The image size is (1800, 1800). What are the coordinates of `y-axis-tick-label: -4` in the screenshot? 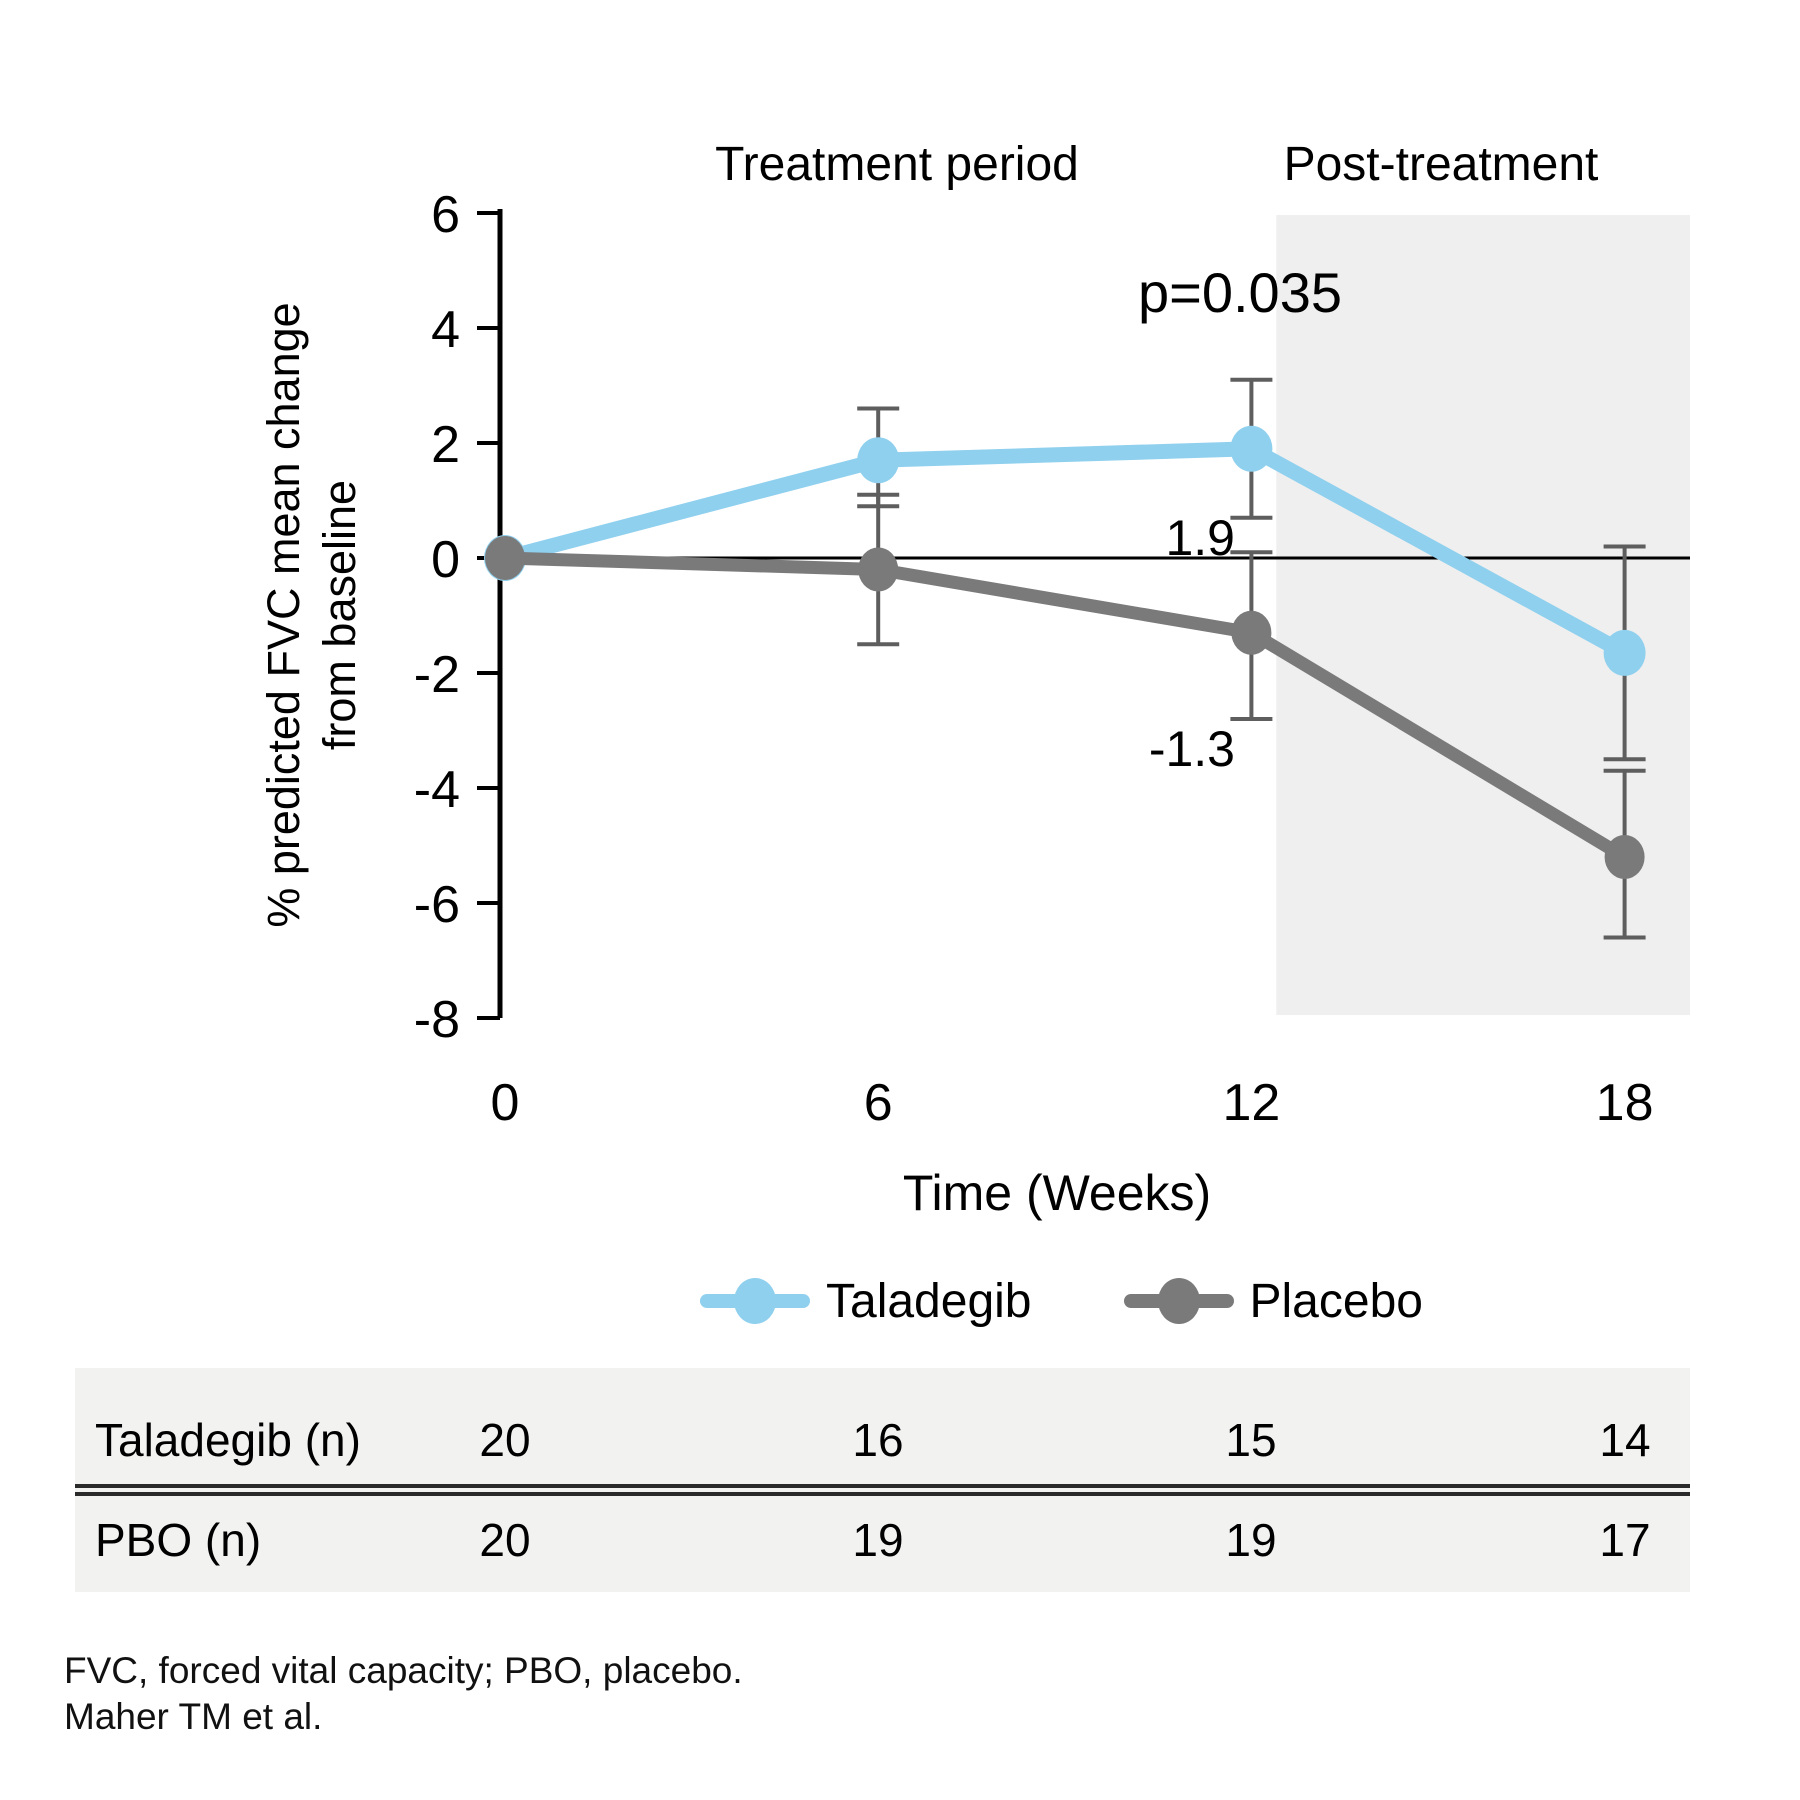 It's located at (437, 790).